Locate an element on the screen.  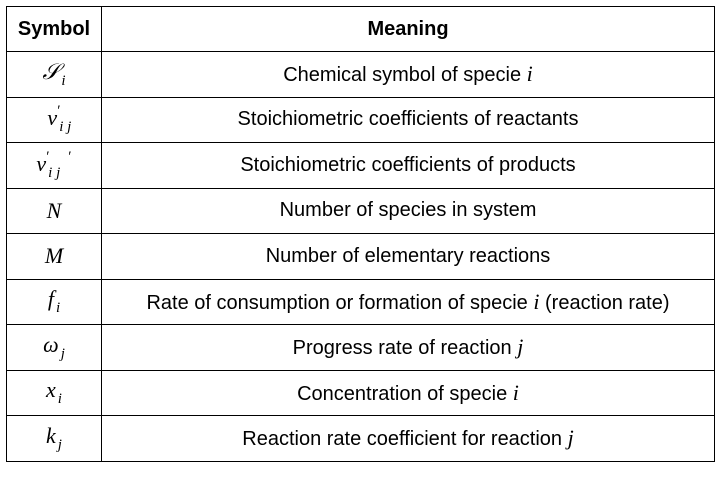
symbol-column-header: Symbol is located at coordinates (54, 29).